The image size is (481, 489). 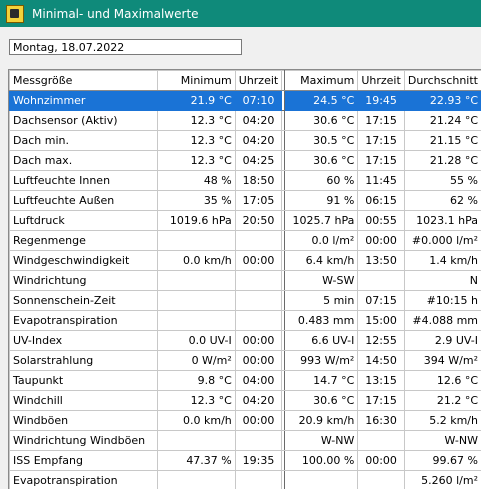 What do you see at coordinates (84, 301) in the screenshot?
I see `row-label: Sonnenschein-Zeit` at bounding box center [84, 301].